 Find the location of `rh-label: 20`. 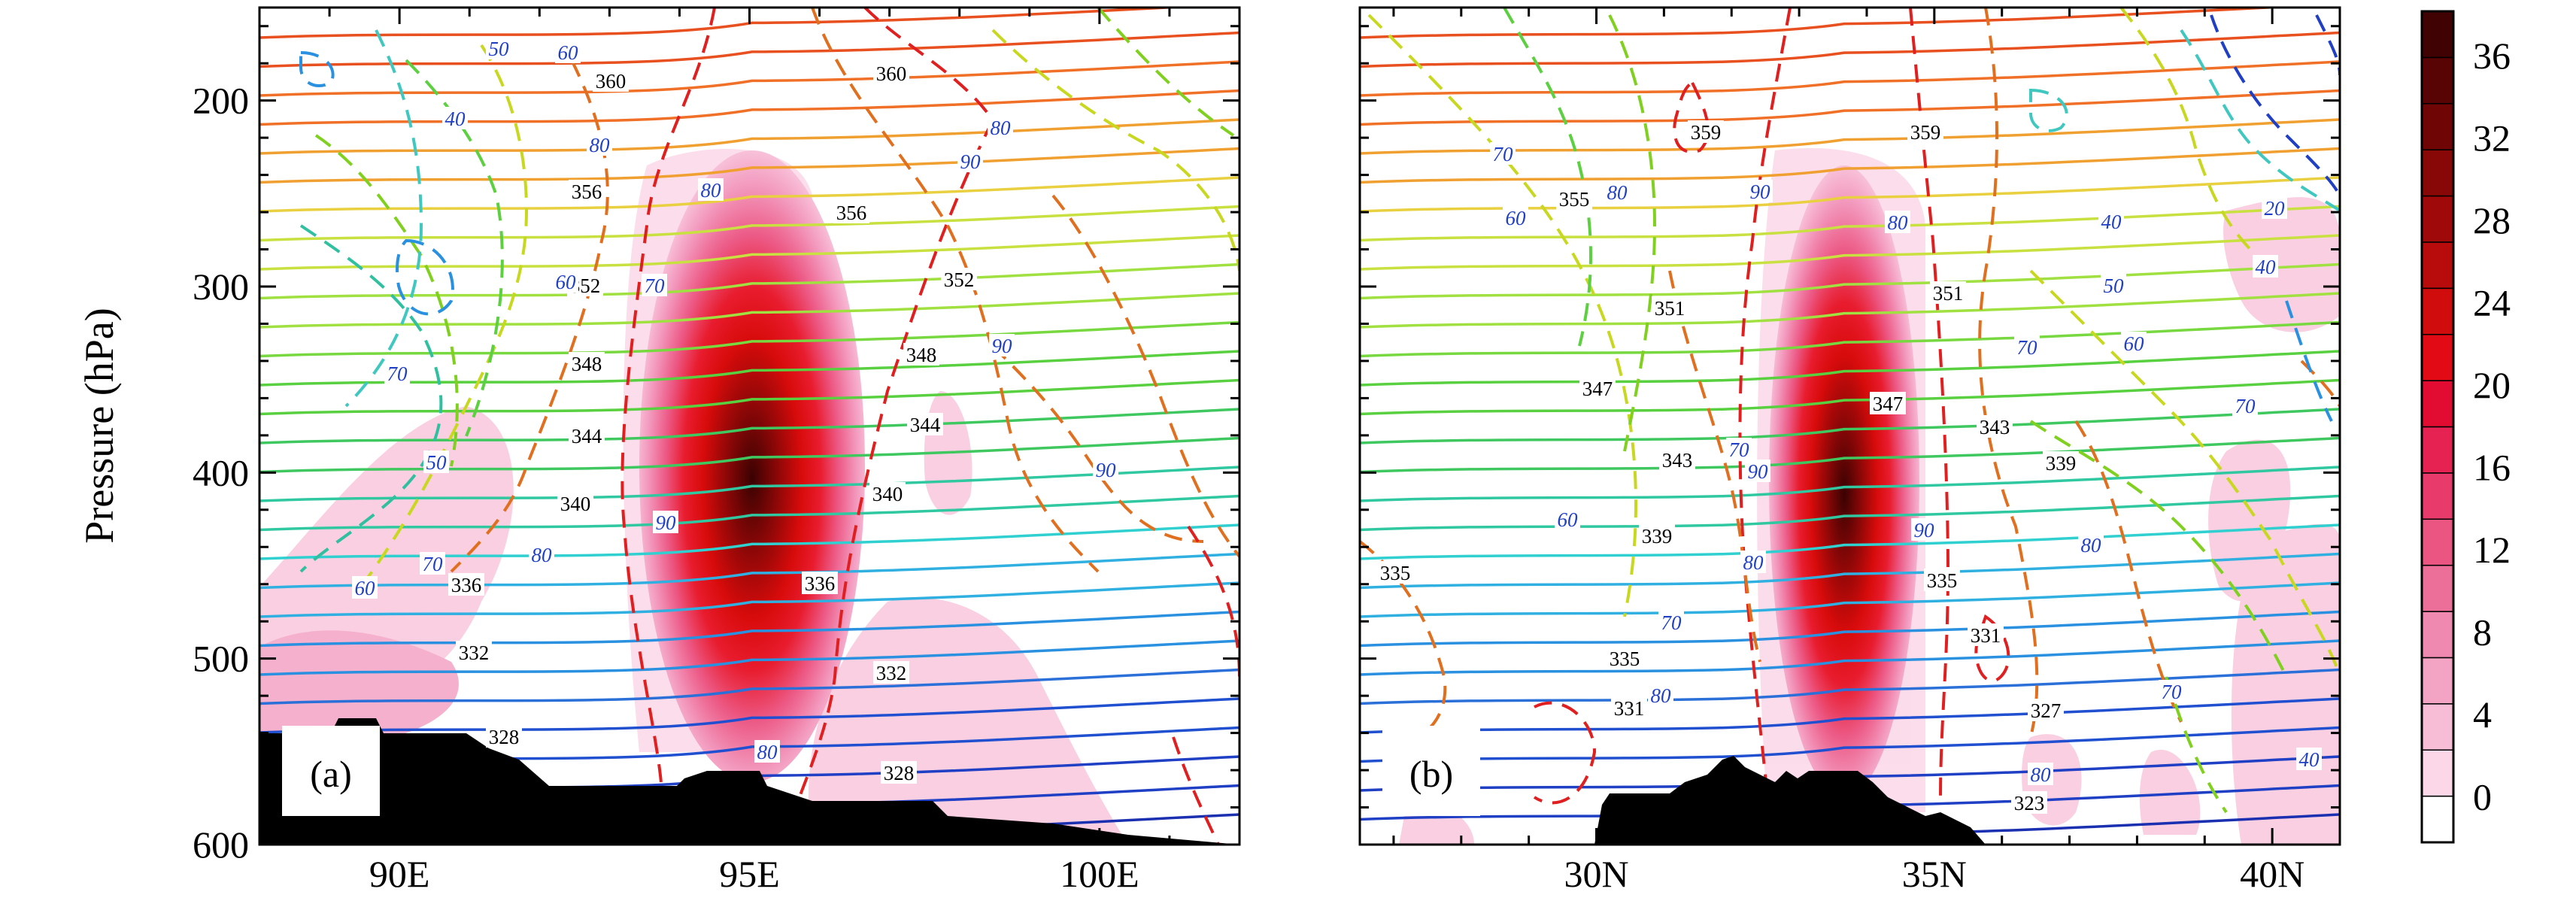

rh-label: 20 is located at coordinates (2275, 208).